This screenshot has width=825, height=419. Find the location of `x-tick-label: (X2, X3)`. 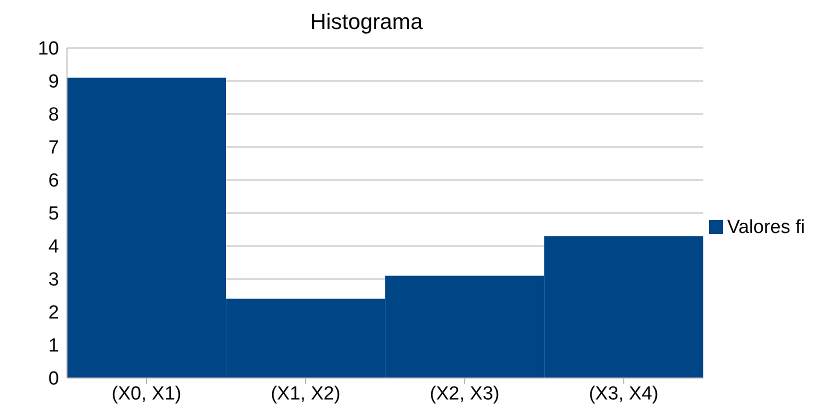

x-tick-label: (X2, X3) is located at coordinates (465, 393).